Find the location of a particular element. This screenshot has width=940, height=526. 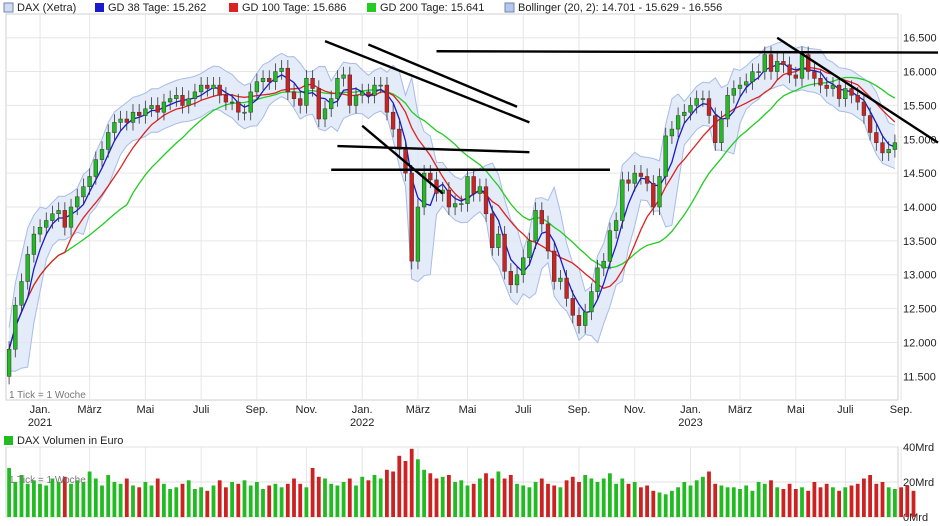

tick-note: 1 Tick = 1 Woche is located at coordinates (47, 395).